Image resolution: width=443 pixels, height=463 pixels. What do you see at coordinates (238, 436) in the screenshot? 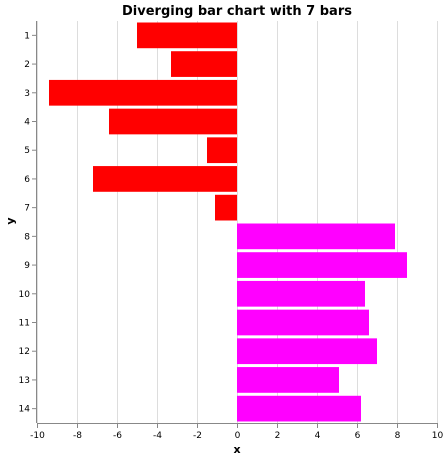
I see `x-tick-label-5: 0` at bounding box center [238, 436].